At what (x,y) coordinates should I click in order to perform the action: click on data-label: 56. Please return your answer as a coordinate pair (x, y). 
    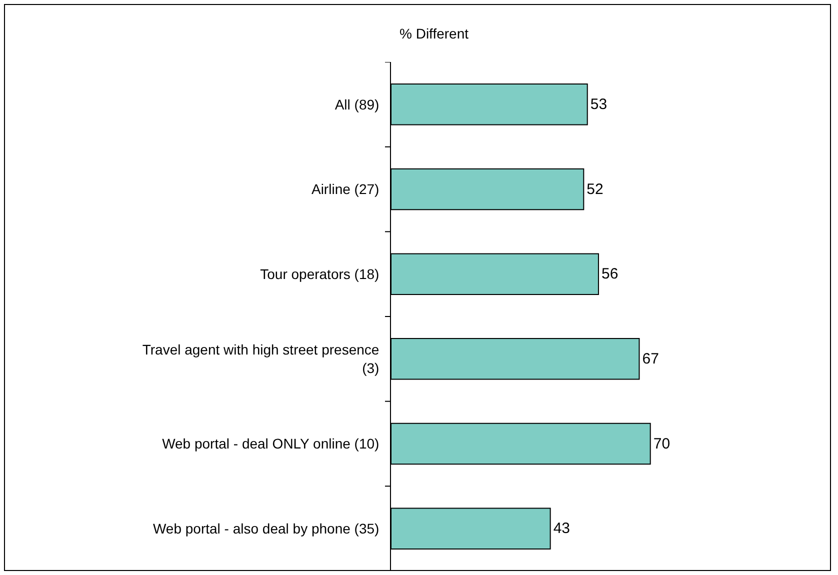
    Looking at the image, I should click on (609, 274).